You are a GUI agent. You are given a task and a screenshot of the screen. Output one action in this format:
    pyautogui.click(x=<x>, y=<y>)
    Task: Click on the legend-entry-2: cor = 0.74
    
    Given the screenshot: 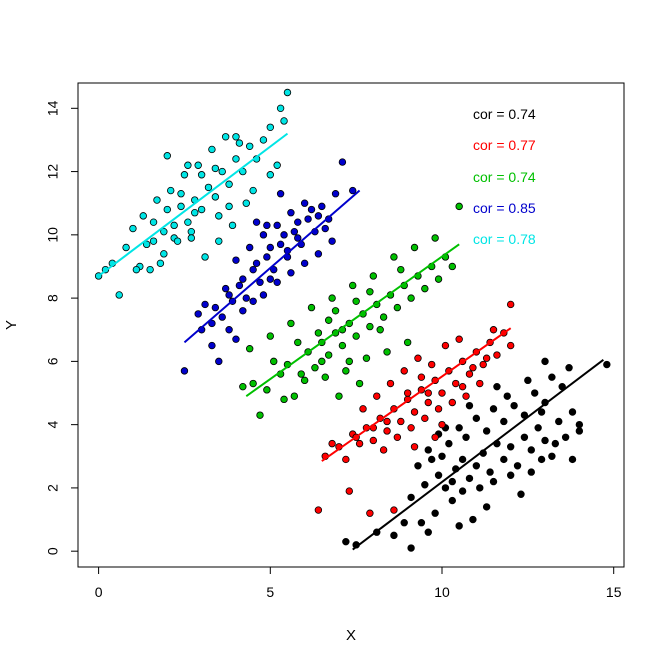 What is the action you would take?
    pyautogui.click(x=504, y=177)
    